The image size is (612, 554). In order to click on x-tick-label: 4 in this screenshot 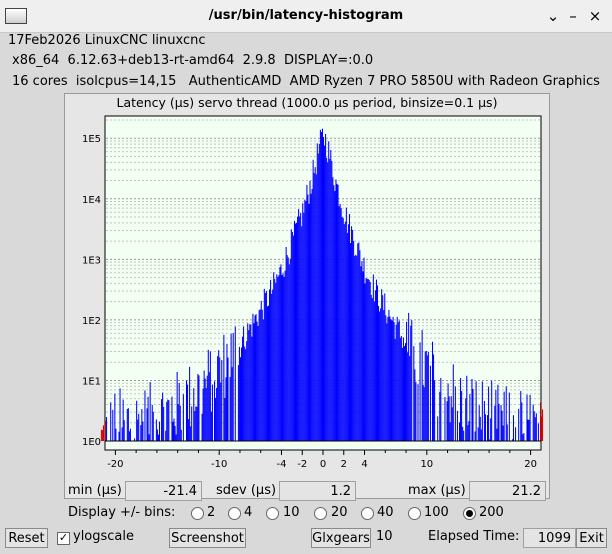, I will do `click(364, 464)`.